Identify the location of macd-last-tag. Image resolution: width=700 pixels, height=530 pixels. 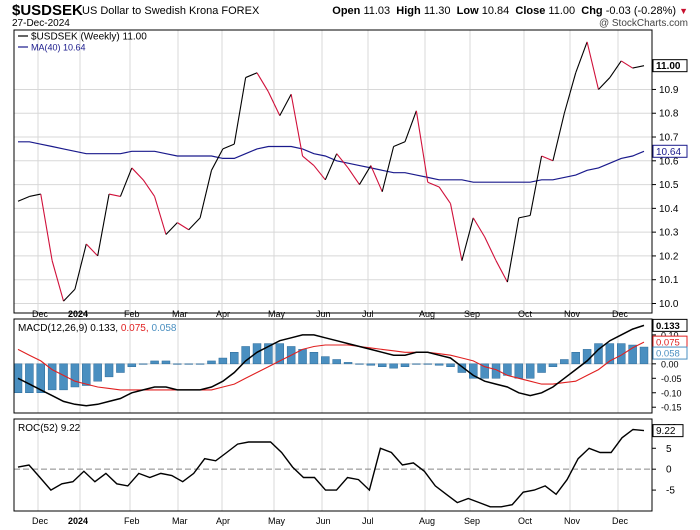
(670, 353).